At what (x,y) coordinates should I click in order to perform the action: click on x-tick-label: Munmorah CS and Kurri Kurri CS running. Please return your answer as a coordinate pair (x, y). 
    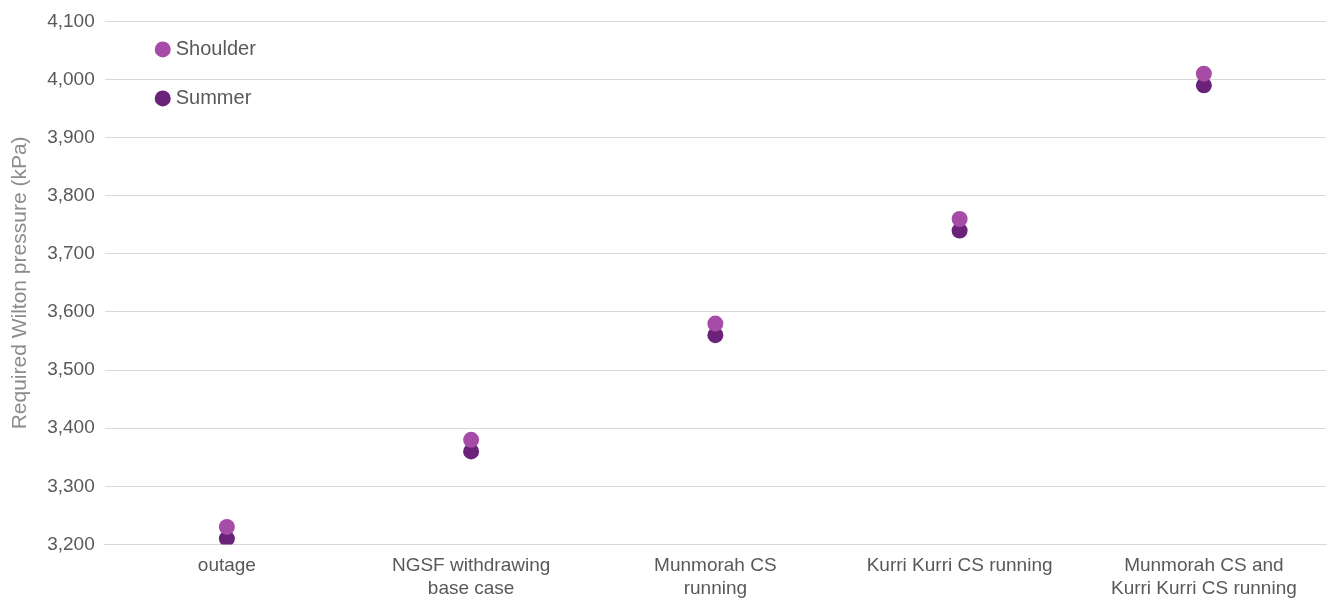
    Looking at the image, I should click on (1203, 576).